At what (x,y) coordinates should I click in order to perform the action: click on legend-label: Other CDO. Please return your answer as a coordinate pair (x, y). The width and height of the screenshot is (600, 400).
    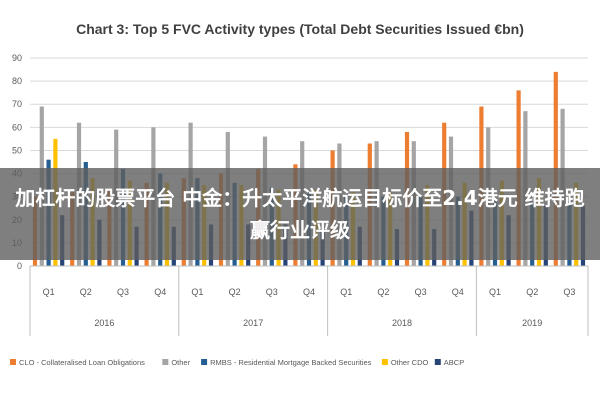
    Looking at the image, I should click on (410, 362).